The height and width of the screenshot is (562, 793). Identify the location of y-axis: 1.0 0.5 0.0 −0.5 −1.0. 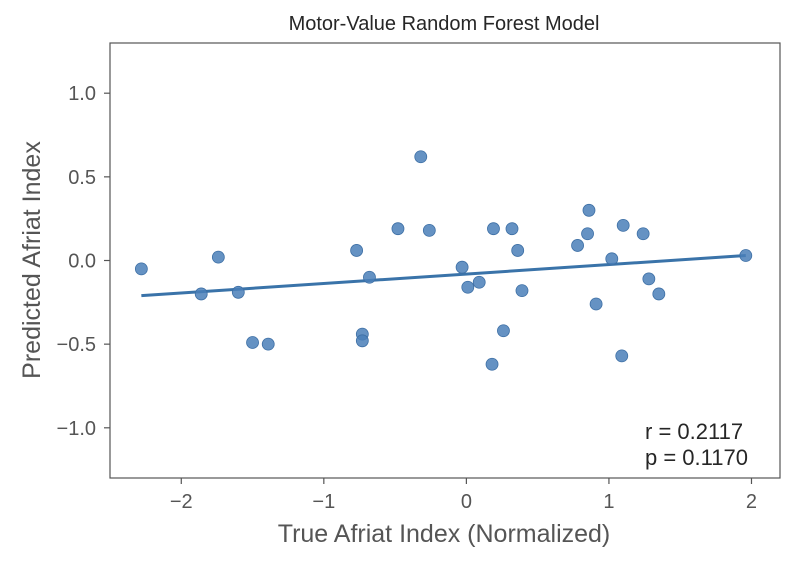
(83, 261).